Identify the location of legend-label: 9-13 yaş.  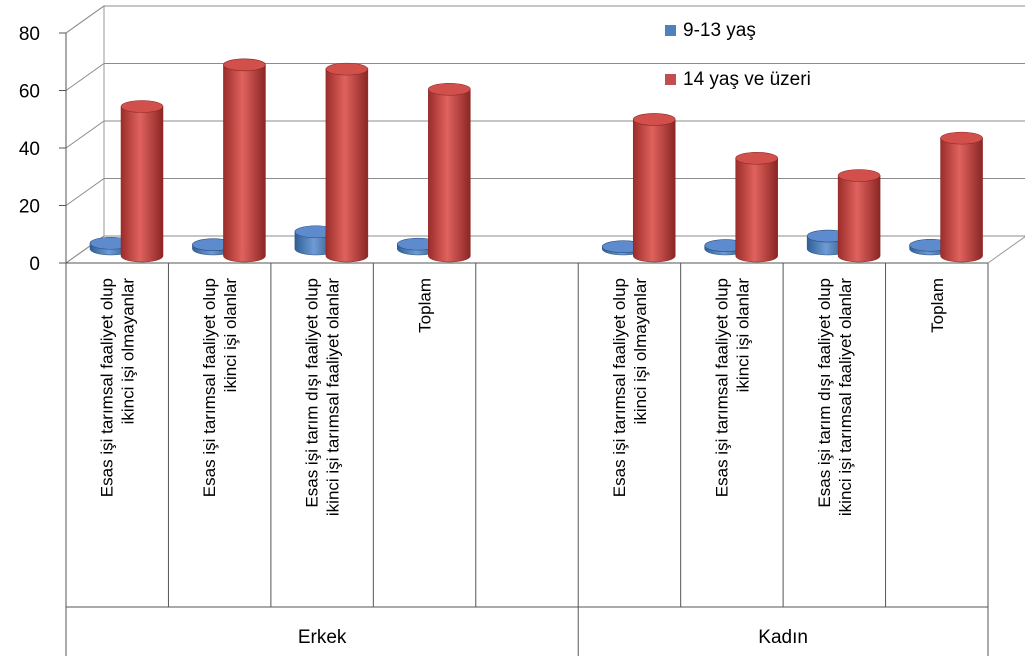
(719, 30).